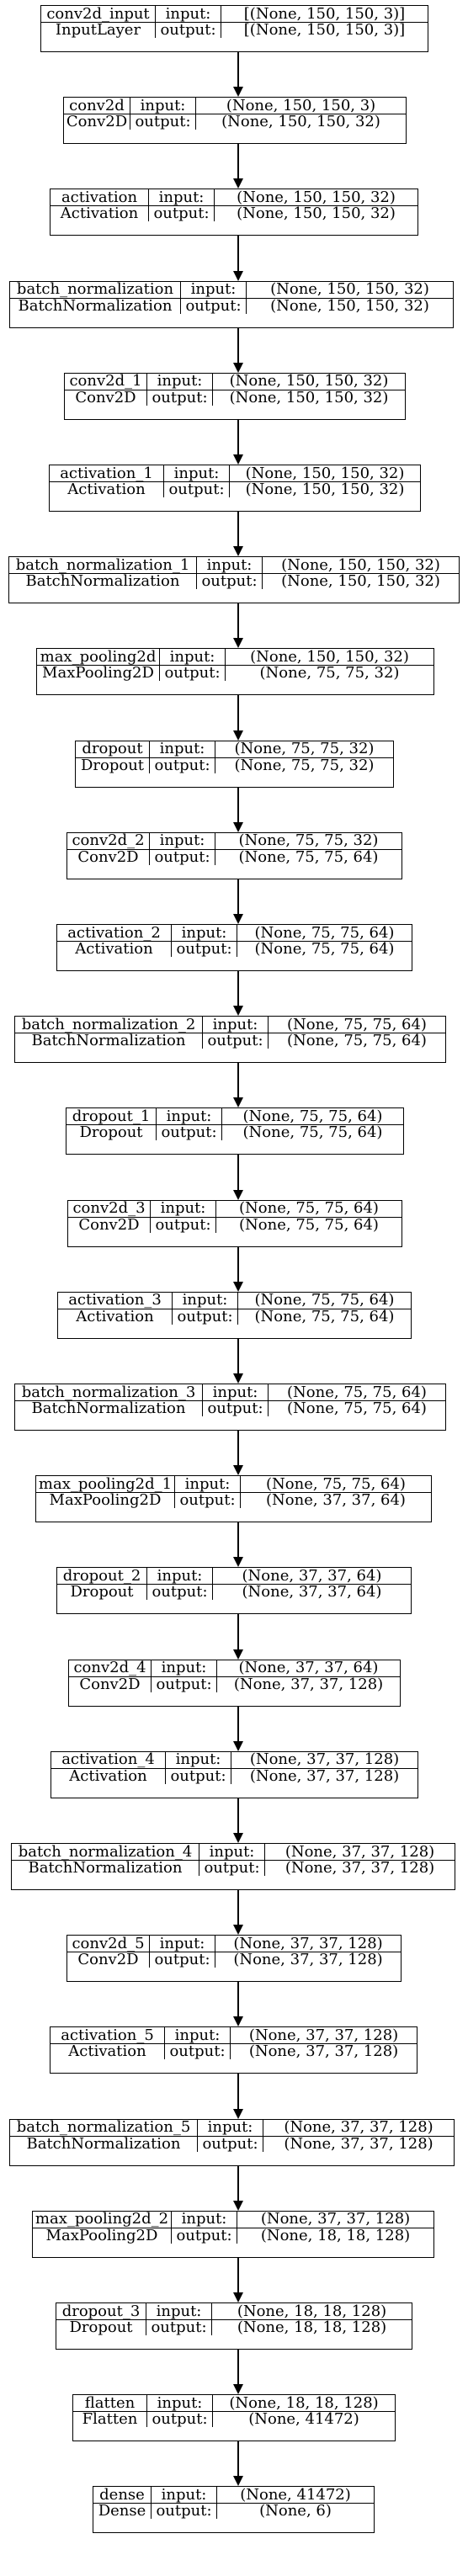 This screenshot has height=2576, width=468. I want to click on layer-name: dense, so click(122, 2495).